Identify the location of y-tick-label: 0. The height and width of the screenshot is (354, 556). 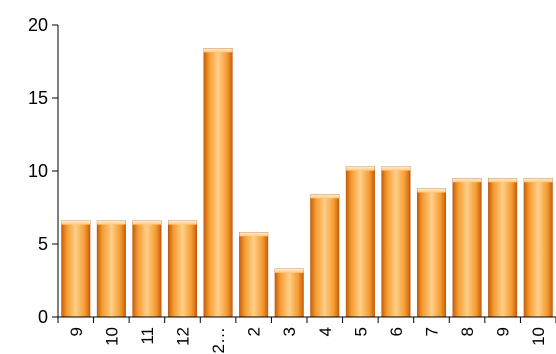
(43, 317).